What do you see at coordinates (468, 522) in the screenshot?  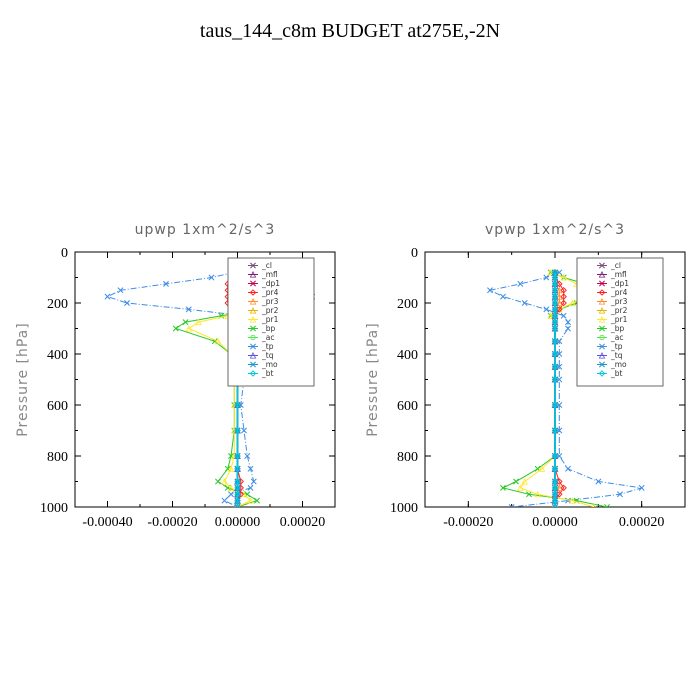 I see `x-tick-label: -0.00020` at bounding box center [468, 522].